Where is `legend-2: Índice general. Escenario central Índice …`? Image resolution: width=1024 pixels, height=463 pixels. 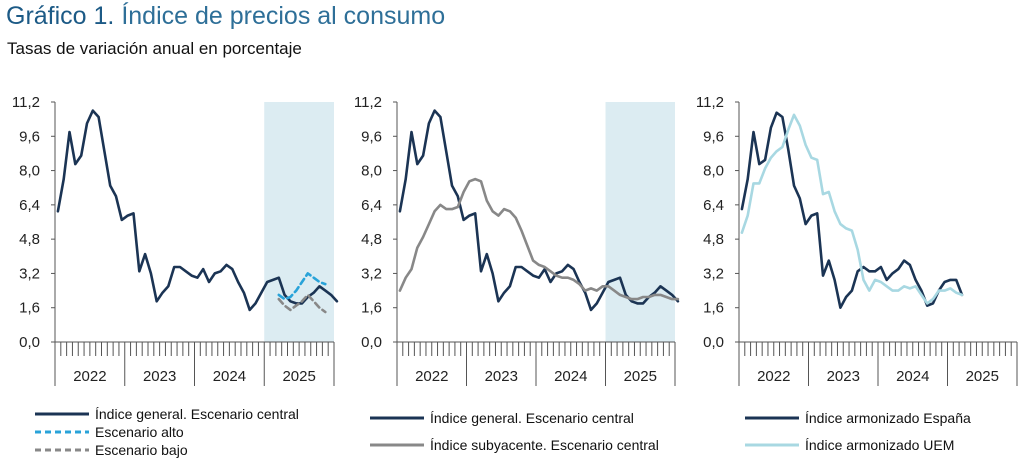 legend-2: Índice general. Escenario central Índice … is located at coordinates (514, 431).